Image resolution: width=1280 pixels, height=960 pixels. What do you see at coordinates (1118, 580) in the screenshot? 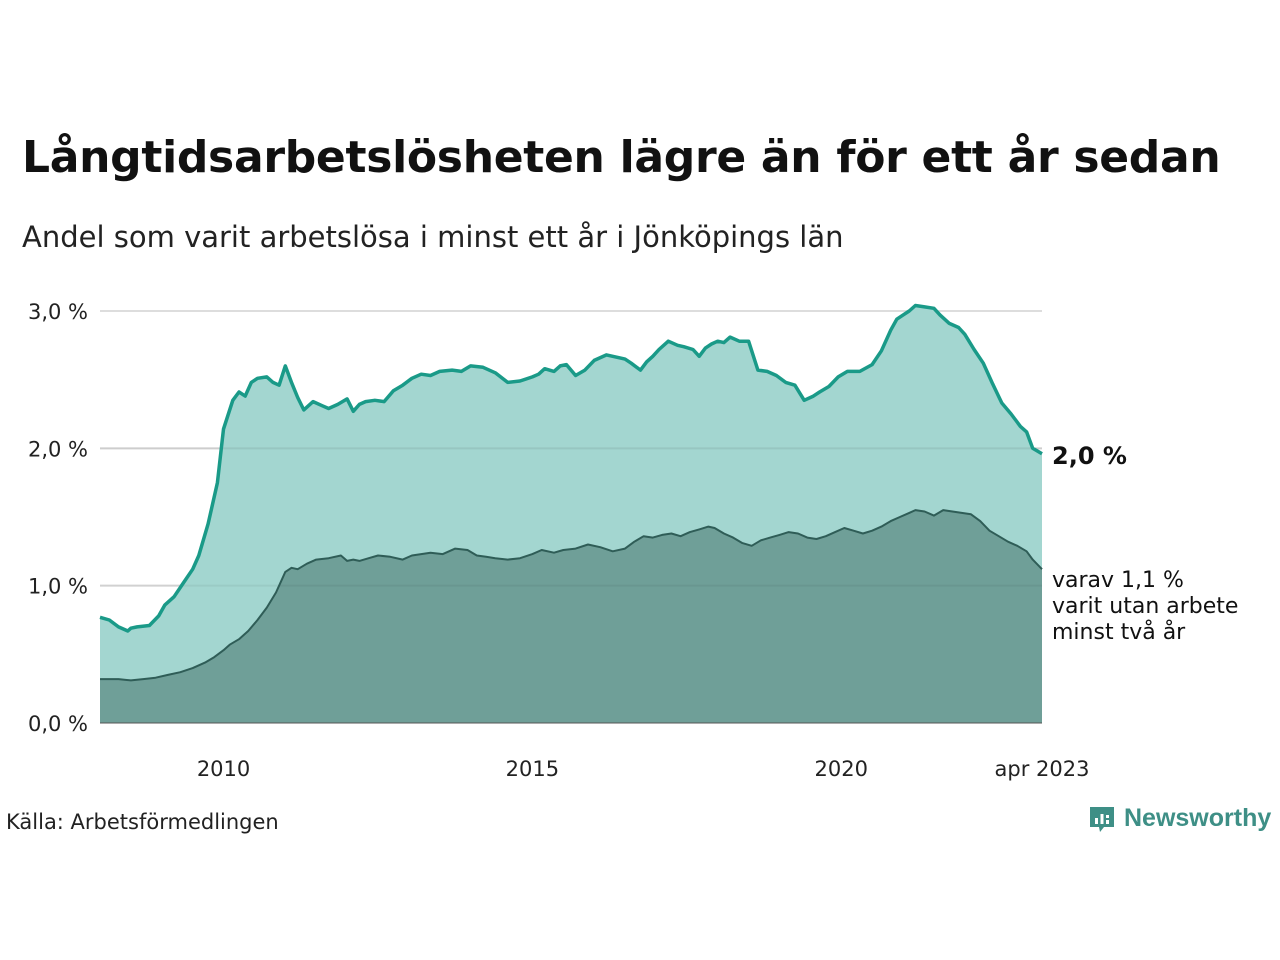
I see `sub-series-label-line1: varav 1,1 %` at bounding box center [1118, 580].